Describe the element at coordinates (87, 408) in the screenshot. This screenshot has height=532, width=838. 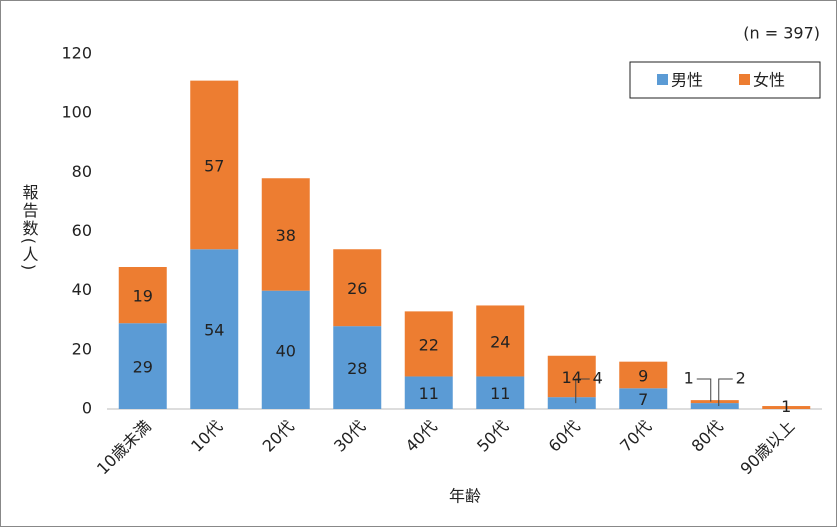
I see `y-tick-label: 0` at that location.